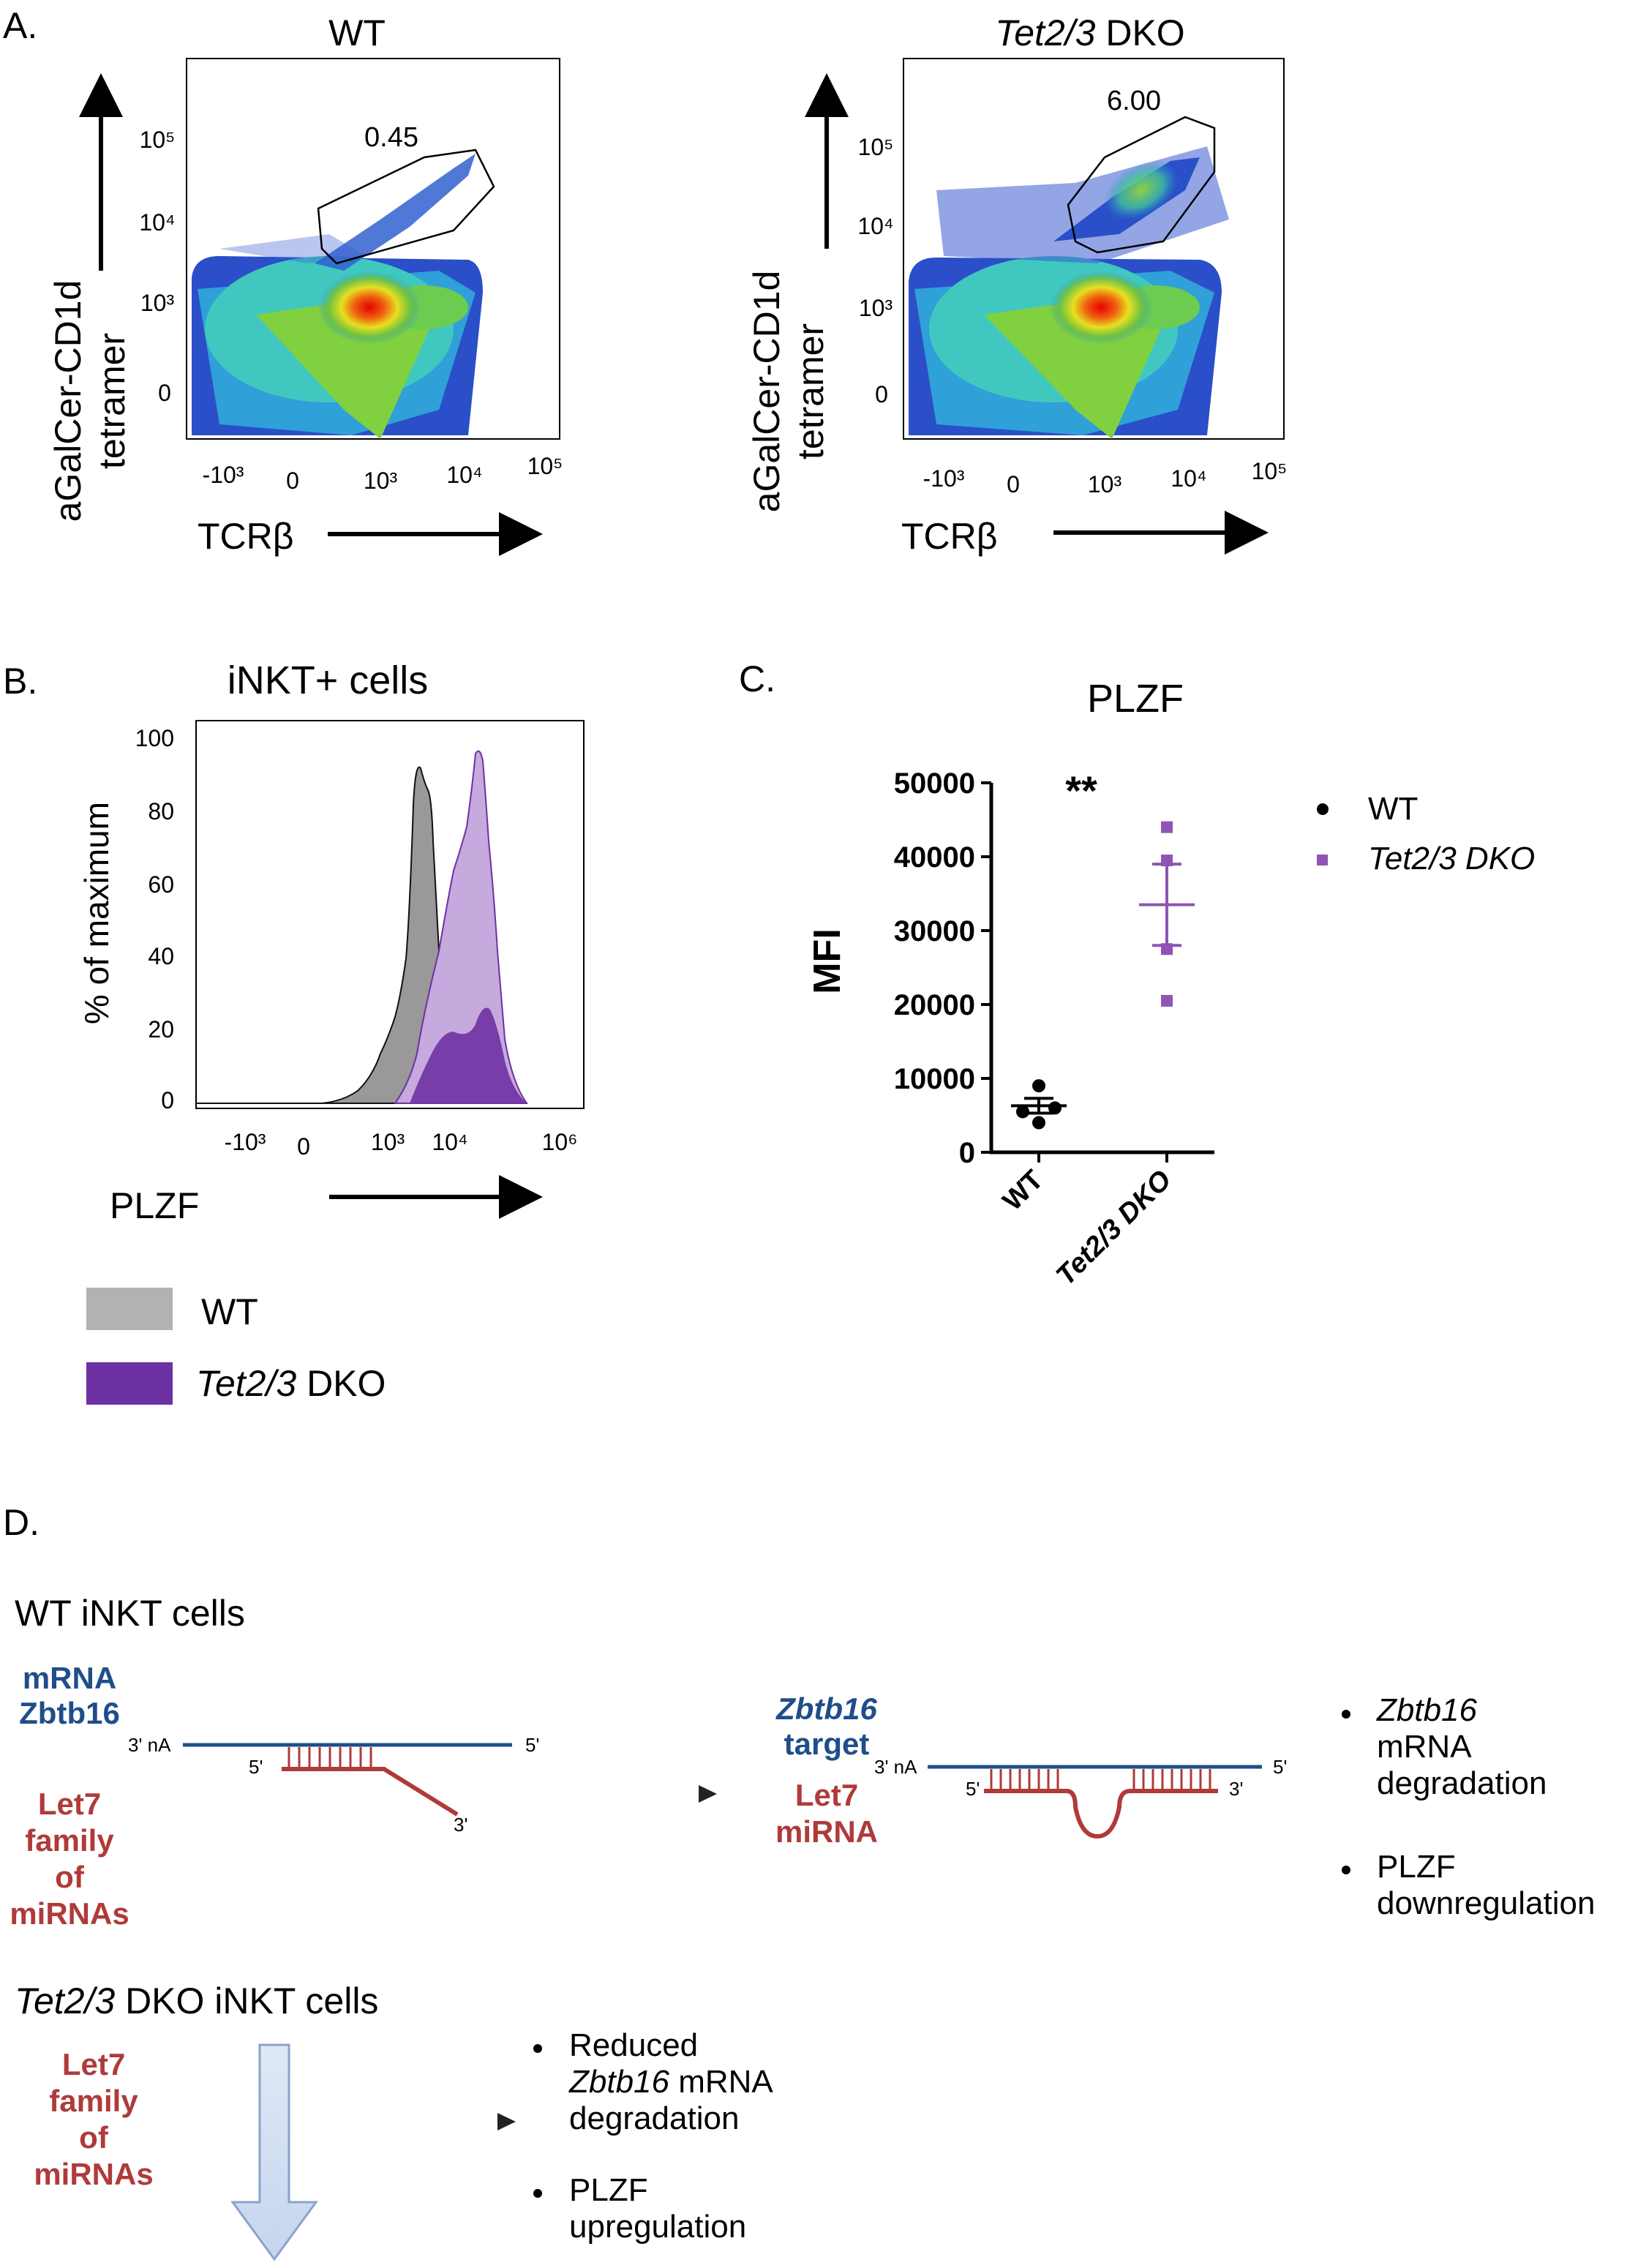 Image resolution: width=1627 pixels, height=2268 pixels. I want to click on legend-c-wt-label: WT, so click(1393, 809).